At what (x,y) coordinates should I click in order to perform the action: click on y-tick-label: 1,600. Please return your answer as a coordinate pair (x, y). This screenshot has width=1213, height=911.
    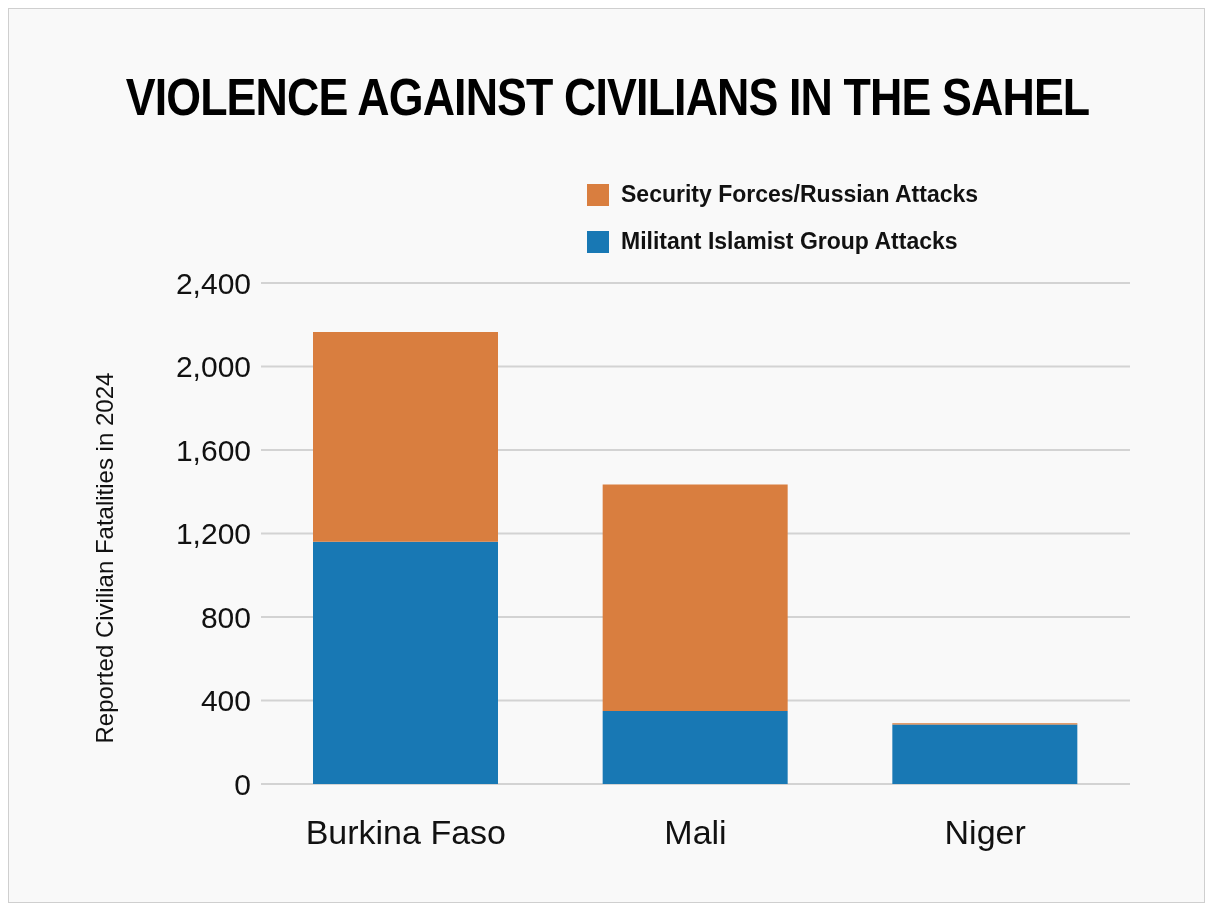
    Looking at the image, I should click on (213, 450).